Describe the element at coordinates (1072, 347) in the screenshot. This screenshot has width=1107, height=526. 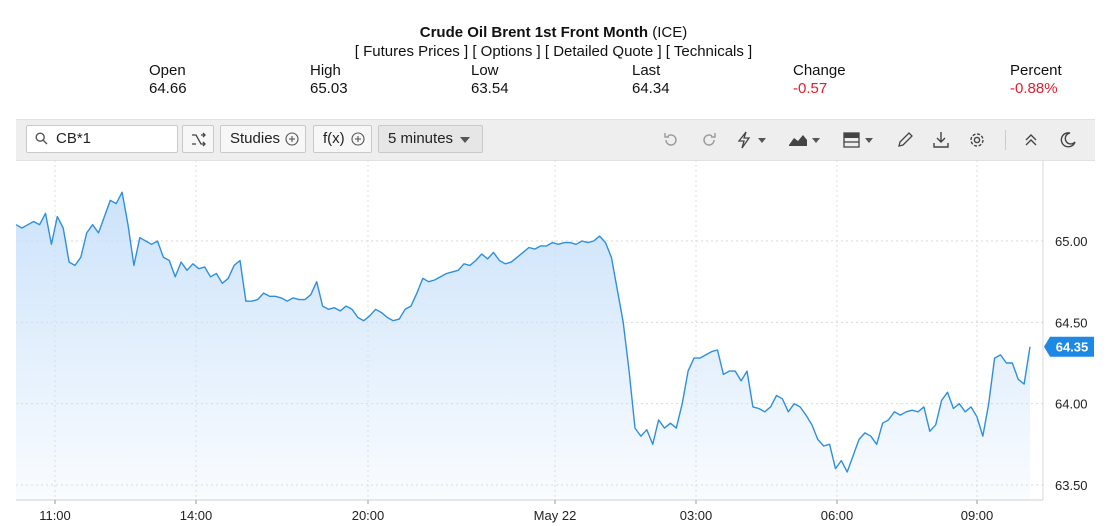
I see `last-price-label: 64.35` at that location.